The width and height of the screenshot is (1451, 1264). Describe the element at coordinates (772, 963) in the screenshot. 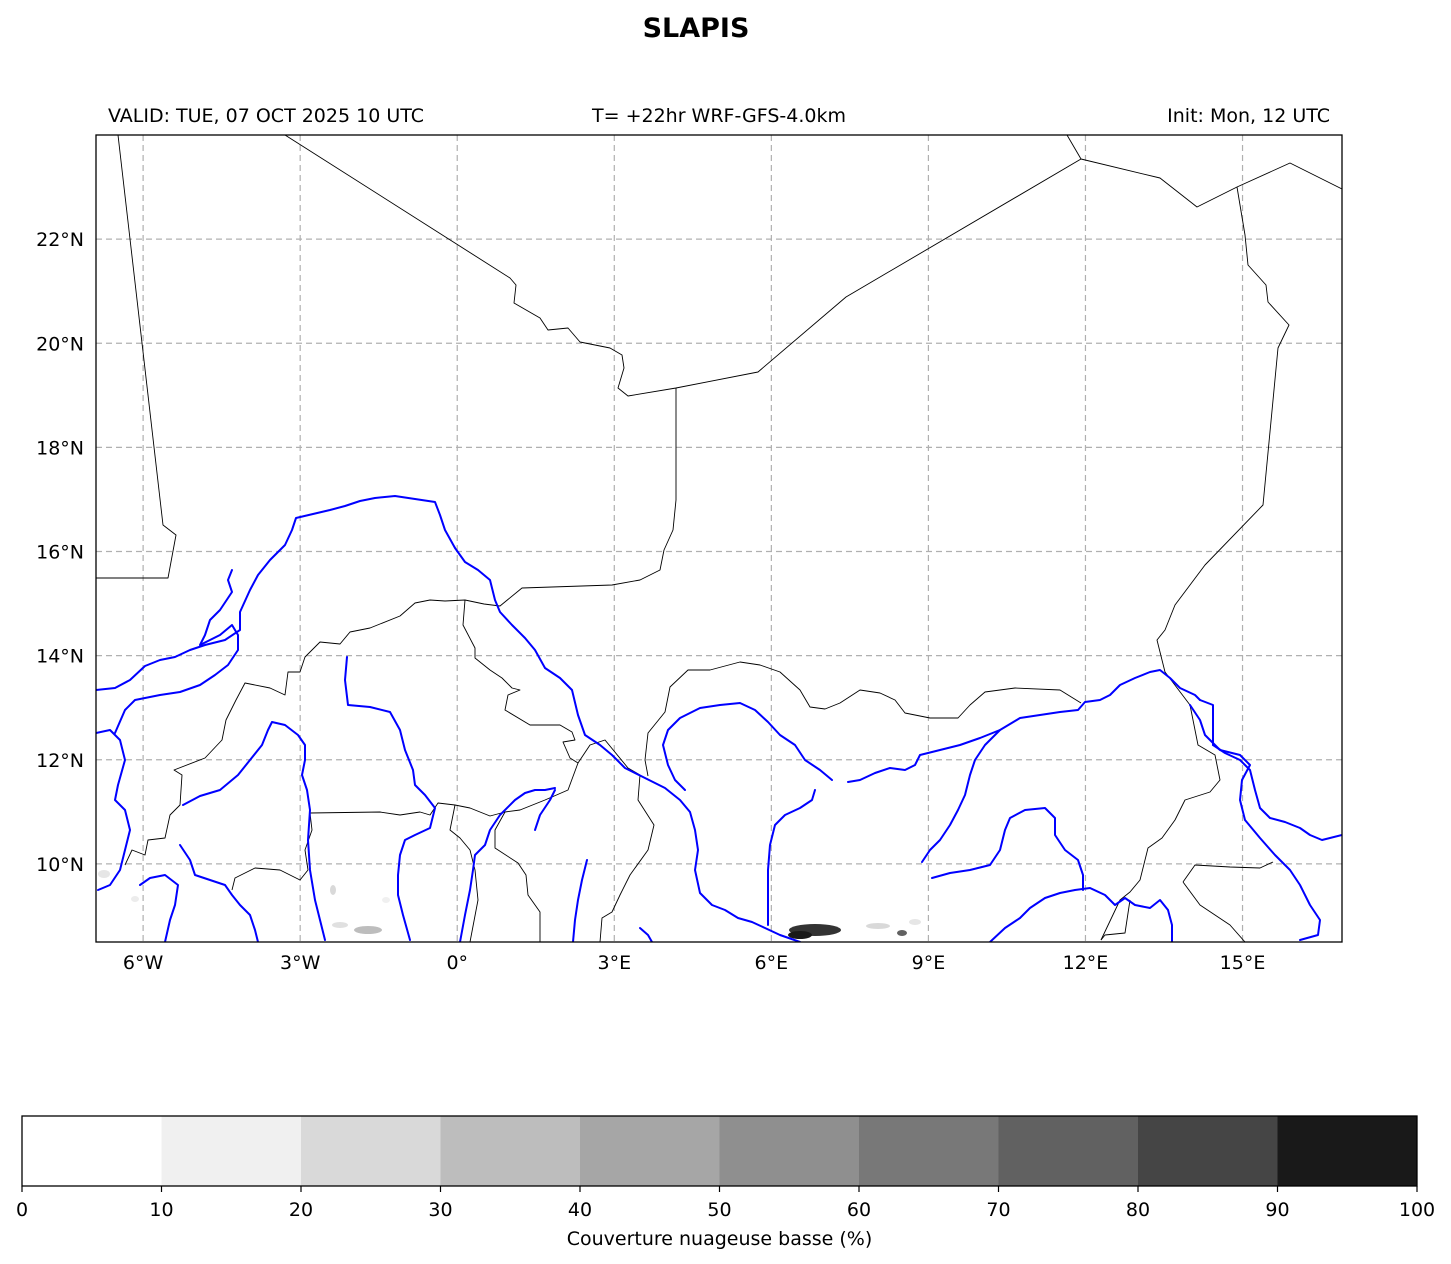

I see `lon-tick-label: 6°E` at that location.